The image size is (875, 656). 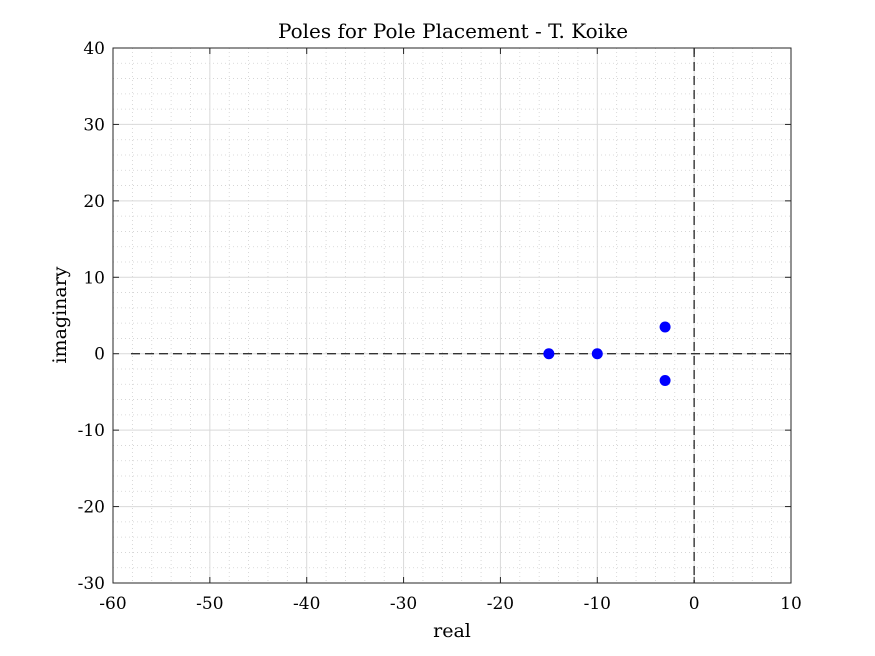 I want to click on y-axis-label: imaginary, so click(x=60, y=314).